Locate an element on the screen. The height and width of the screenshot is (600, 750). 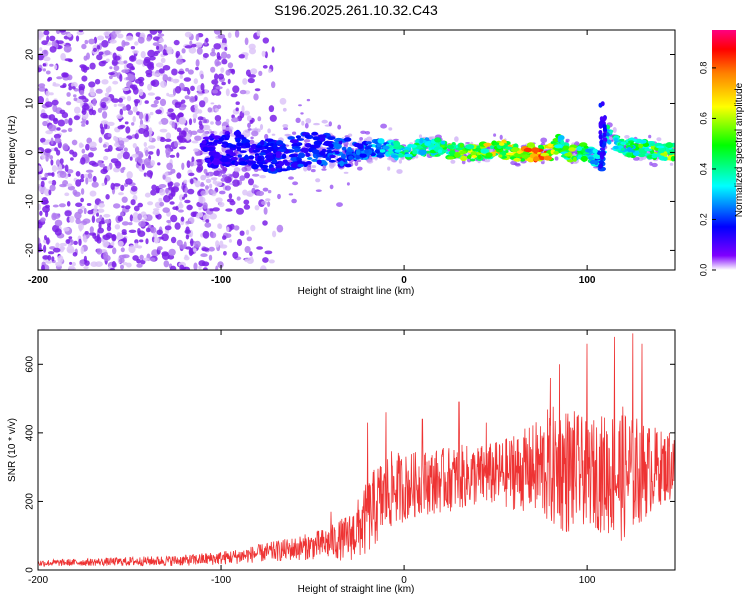
y-tick-label: 0 is located at coordinates (30, 570).